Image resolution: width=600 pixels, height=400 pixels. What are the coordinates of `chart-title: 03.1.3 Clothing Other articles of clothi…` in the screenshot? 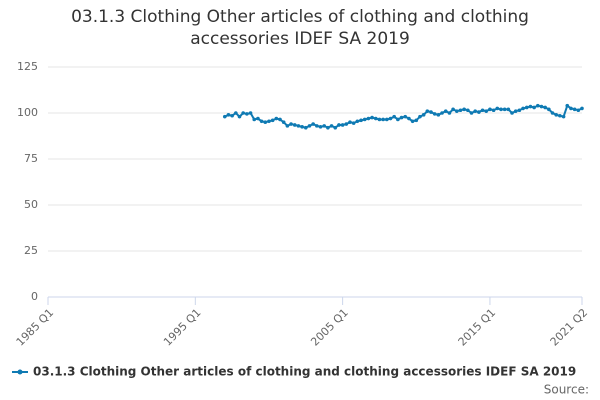 It's located at (300, 28).